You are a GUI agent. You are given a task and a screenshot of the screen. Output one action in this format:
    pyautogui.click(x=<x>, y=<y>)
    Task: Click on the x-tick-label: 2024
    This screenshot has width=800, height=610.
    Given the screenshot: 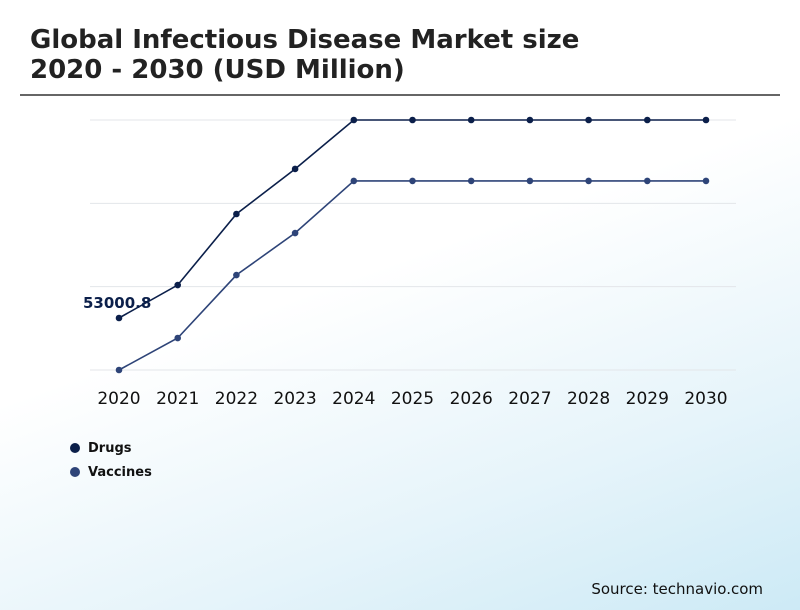 What is the action you would take?
    pyautogui.click(x=353, y=399)
    